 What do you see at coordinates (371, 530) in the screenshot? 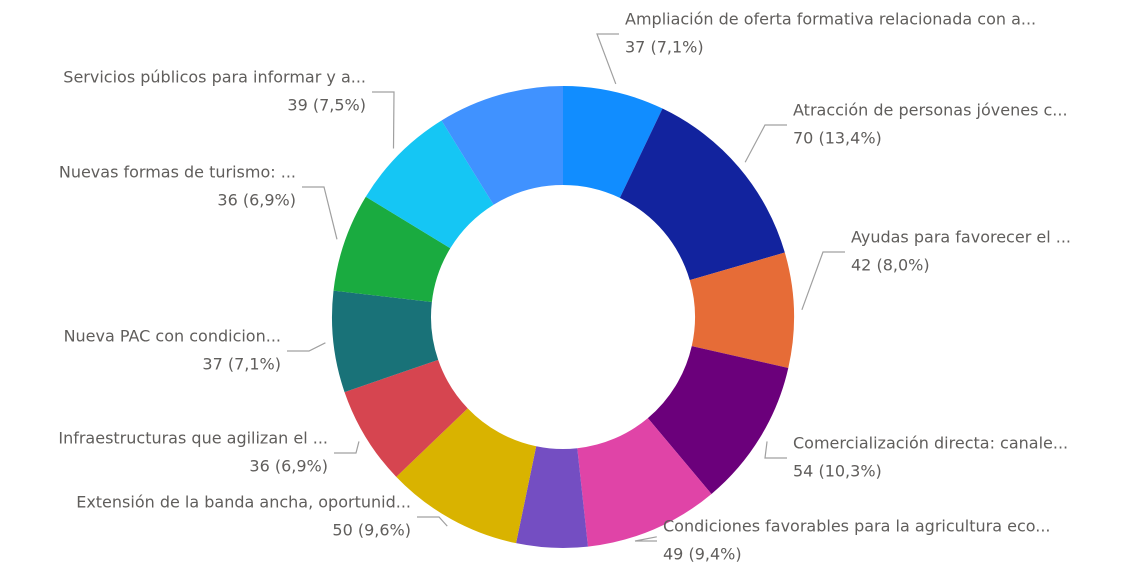
I see `value-label: 50 (9,6%)` at bounding box center [371, 530].